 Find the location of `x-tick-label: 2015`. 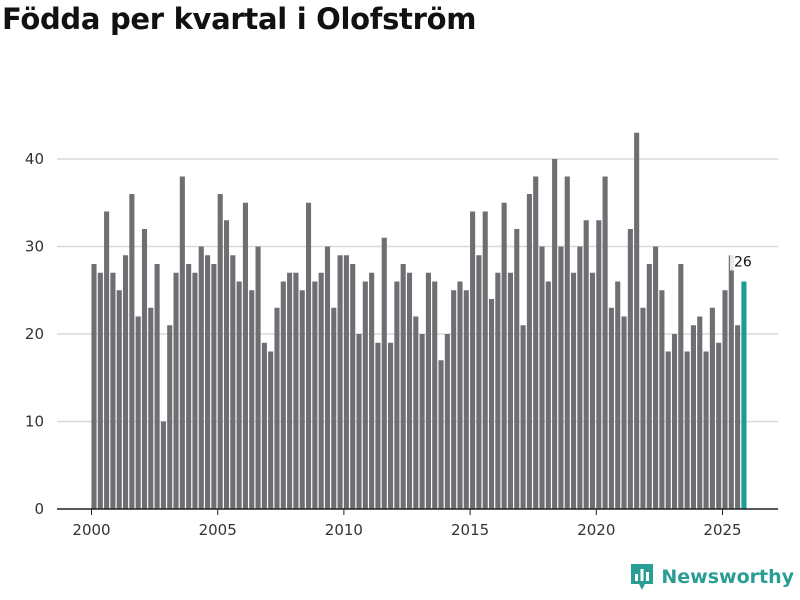

x-tick-label: 2015 is located at coordinates (470, 530).